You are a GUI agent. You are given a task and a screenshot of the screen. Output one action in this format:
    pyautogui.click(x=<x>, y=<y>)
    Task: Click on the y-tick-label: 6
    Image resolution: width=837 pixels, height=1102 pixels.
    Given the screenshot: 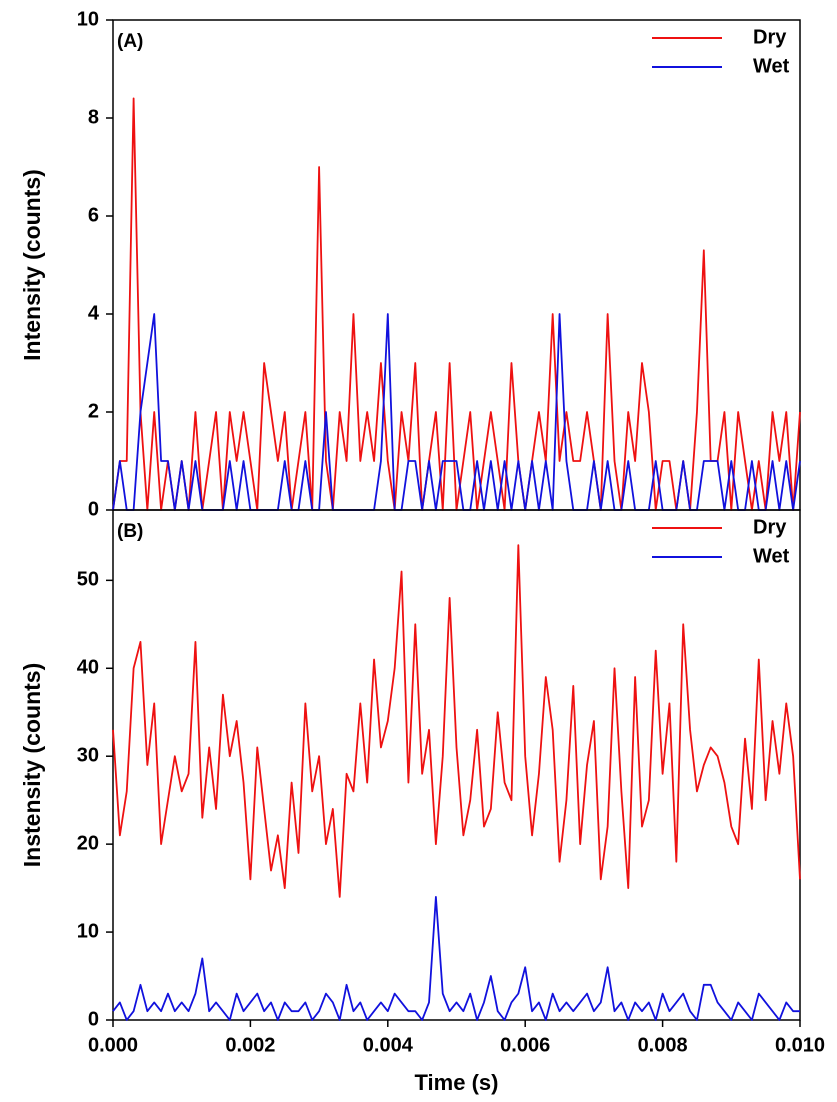 What is the action you would take?
    pyautogui.click(x=93, y=215)
    